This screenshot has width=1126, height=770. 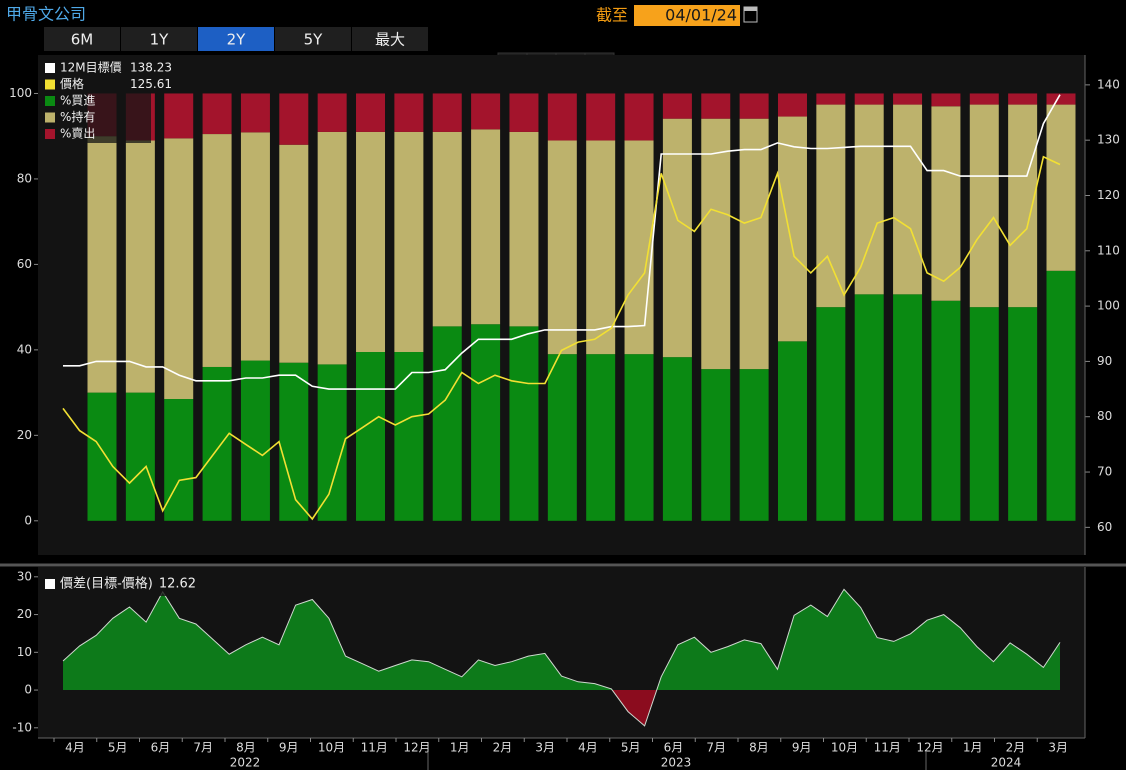 I want to click on legend-label: %買進, so click(x=77, y=101).